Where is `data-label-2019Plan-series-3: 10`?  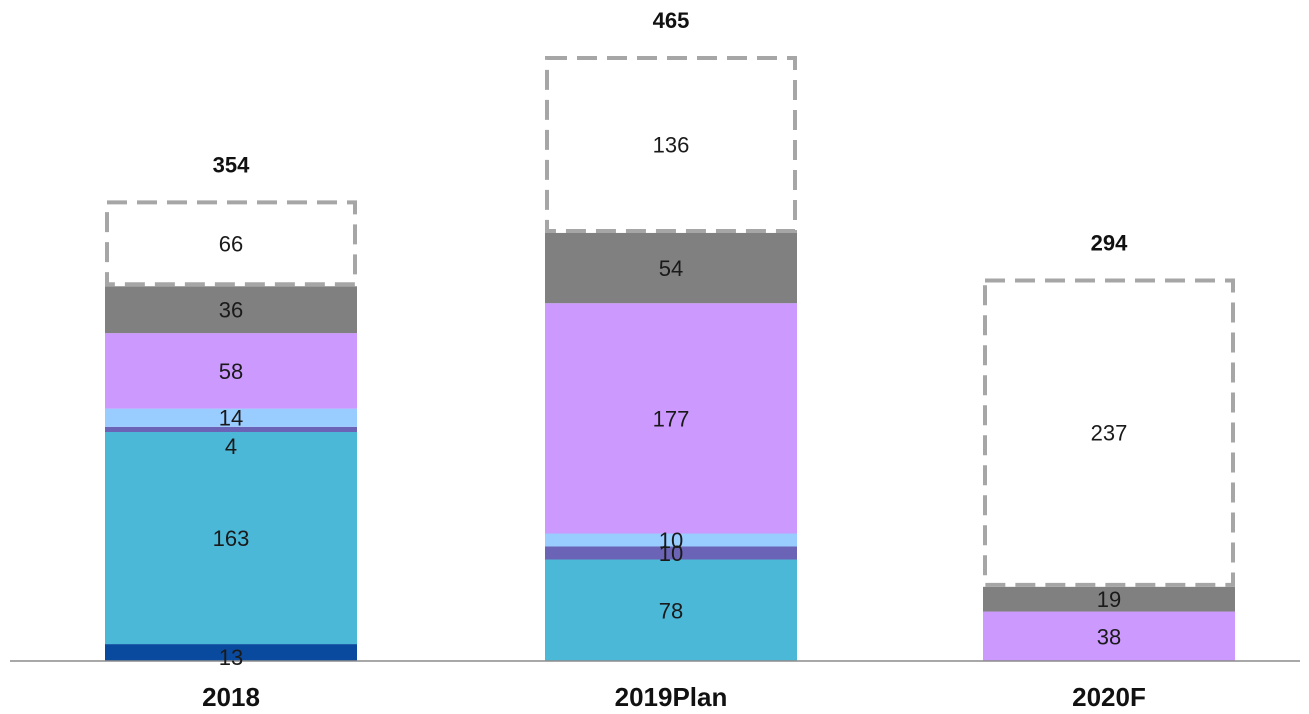
data-label-2019Plan-series-3: 10 is located at coordinates (671, 553).